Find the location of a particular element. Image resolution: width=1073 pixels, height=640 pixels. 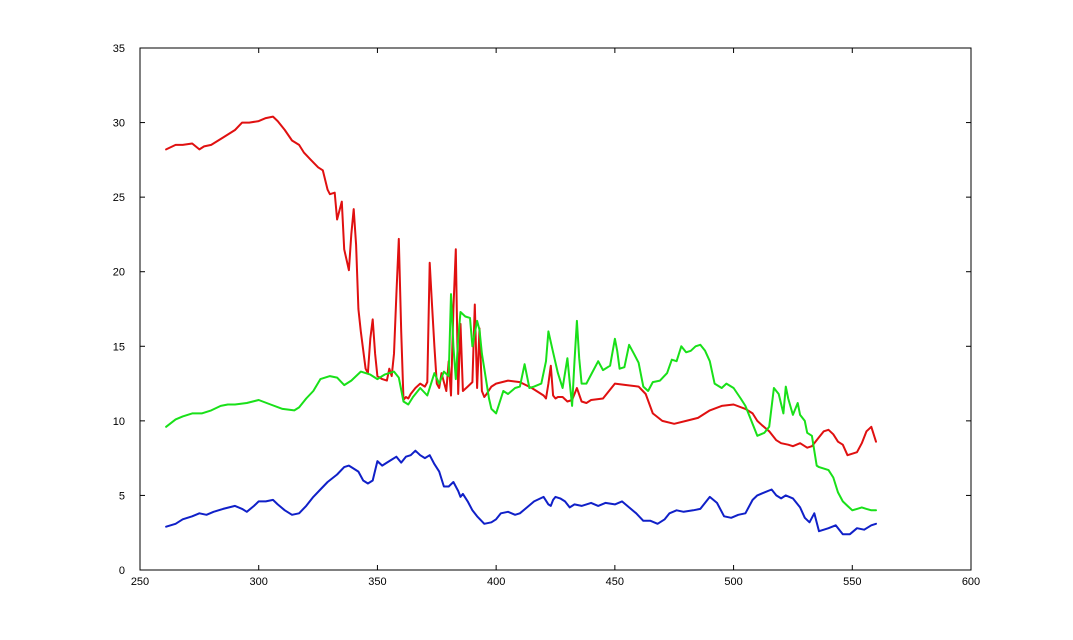

x-tick-label: 500 is located at coordinates (733, 582).